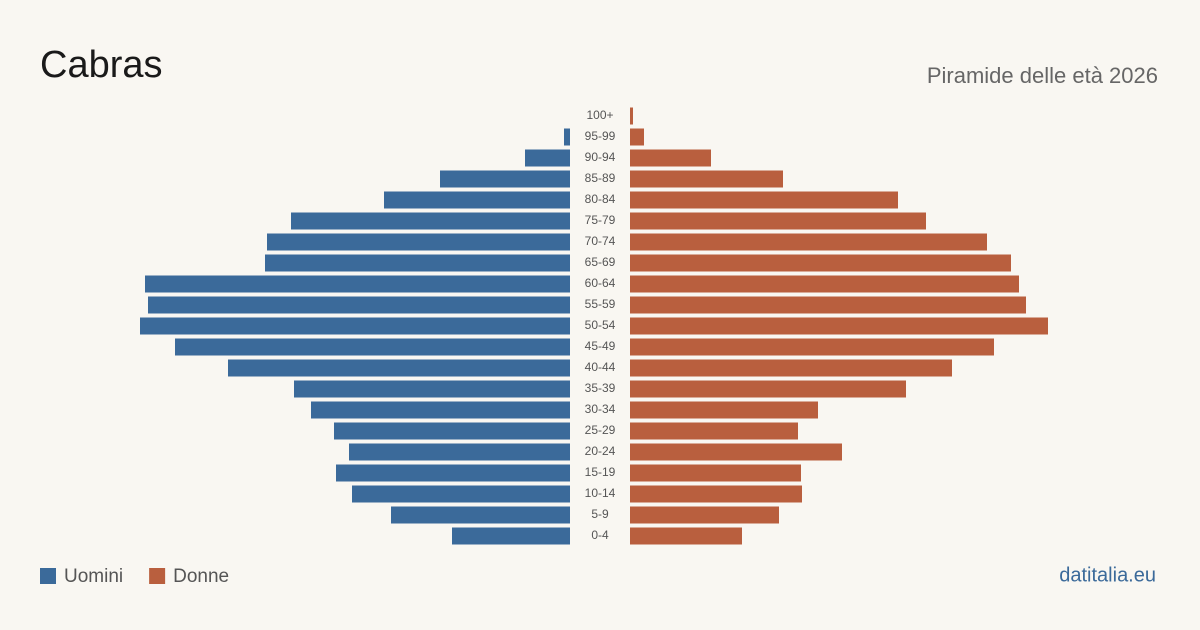 The width and height of the screenshot is (1200, 630). Describe the element at coordinates (600, 178) in the screenshot. I see `age-label: 85-89` at that location.